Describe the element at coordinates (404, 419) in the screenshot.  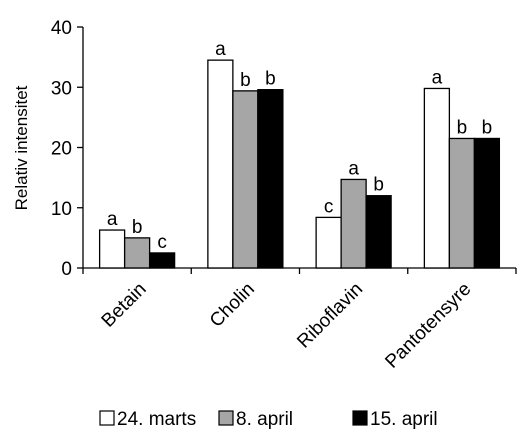
I see `legend-label: 15. april` at that location.